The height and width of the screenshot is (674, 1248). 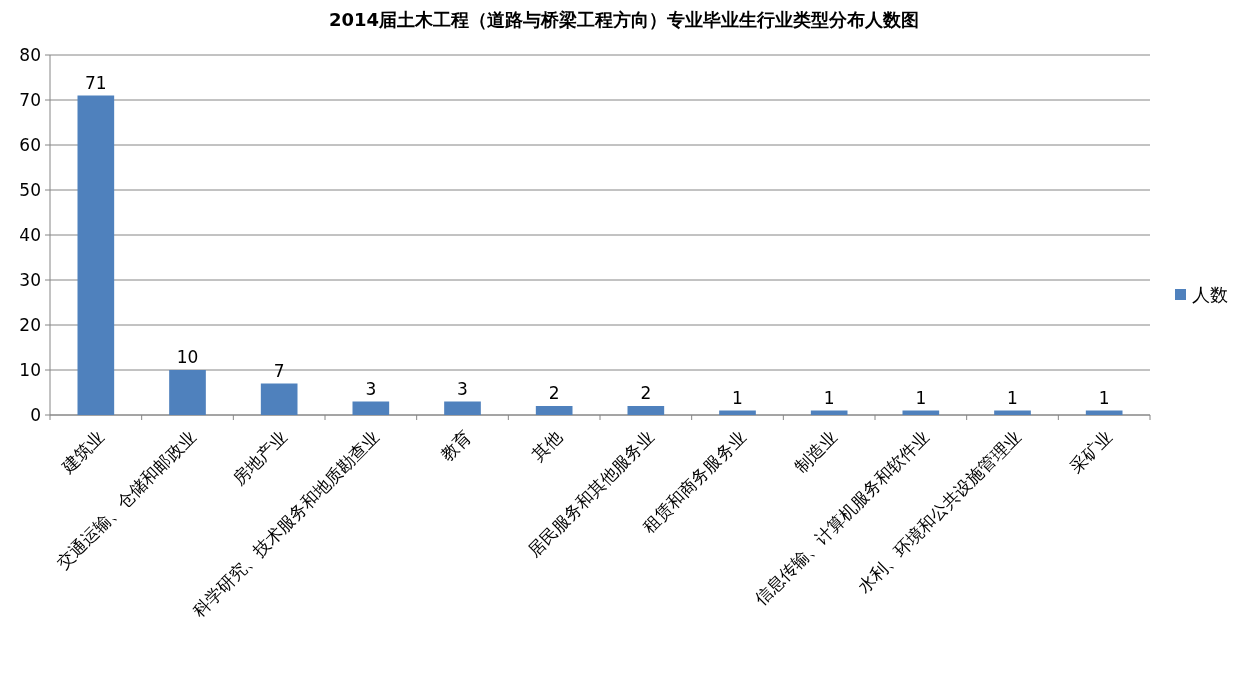 What do you see at coordinates (30, 190) in the screenshot?
I see `y-tick-label: 50` at bounding box center [30, 190].